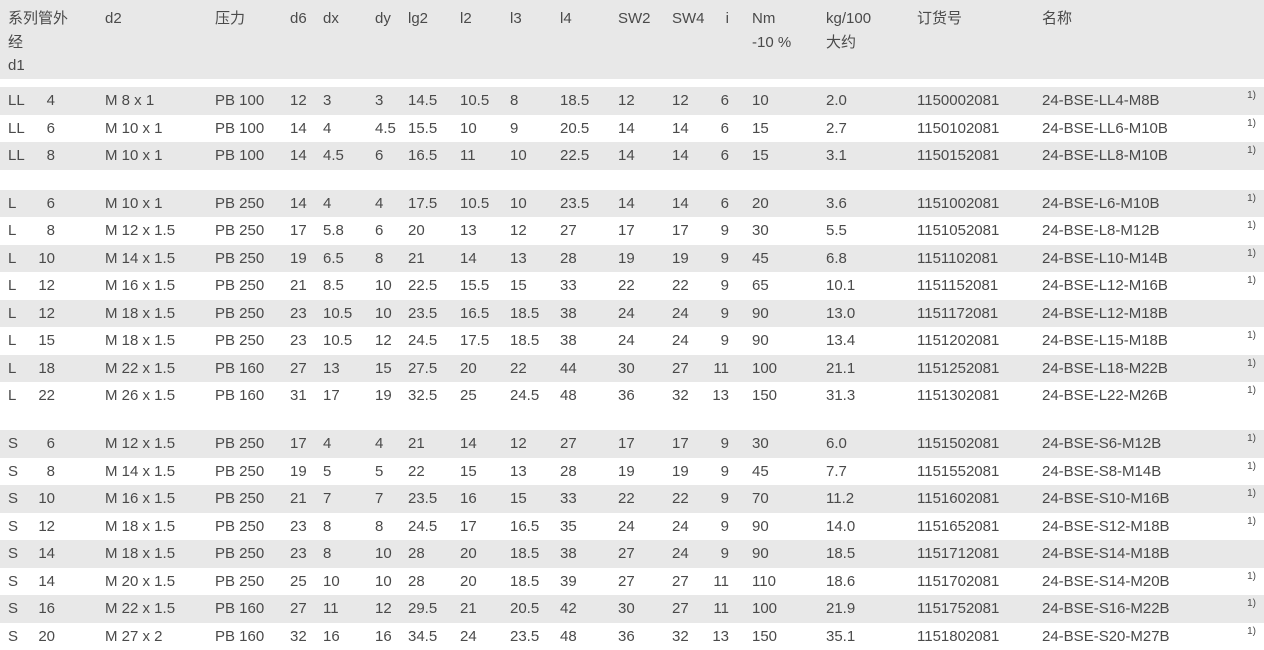 Image resolution: width=1264 pixels, height=650 pixels. I want to click on cell-l4: 42, so click(568, 609).